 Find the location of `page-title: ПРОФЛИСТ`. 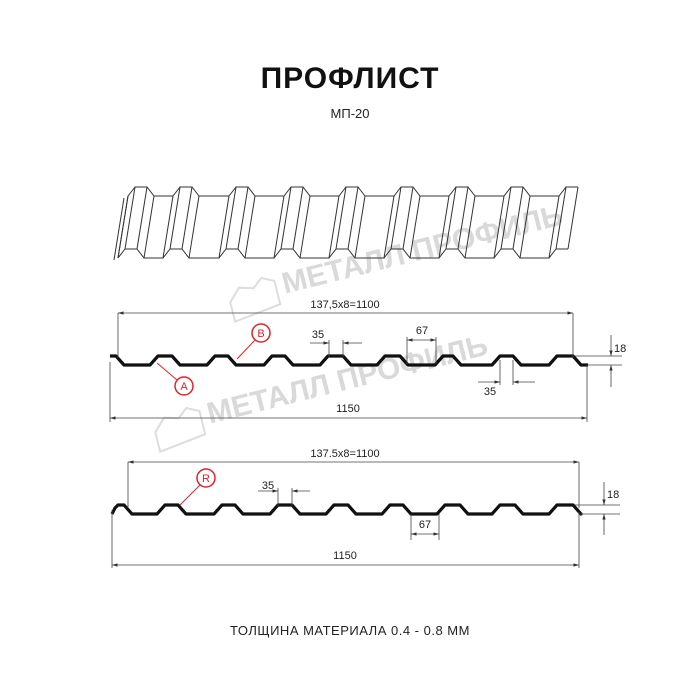

page-title: ПРОФЛИСТ is located at coordinates (350, 78).